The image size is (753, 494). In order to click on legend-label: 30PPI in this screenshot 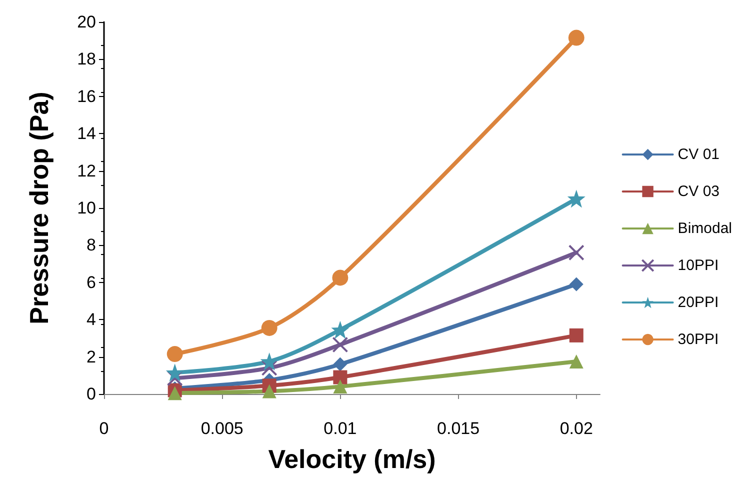, I will do `click(698, 339)`.